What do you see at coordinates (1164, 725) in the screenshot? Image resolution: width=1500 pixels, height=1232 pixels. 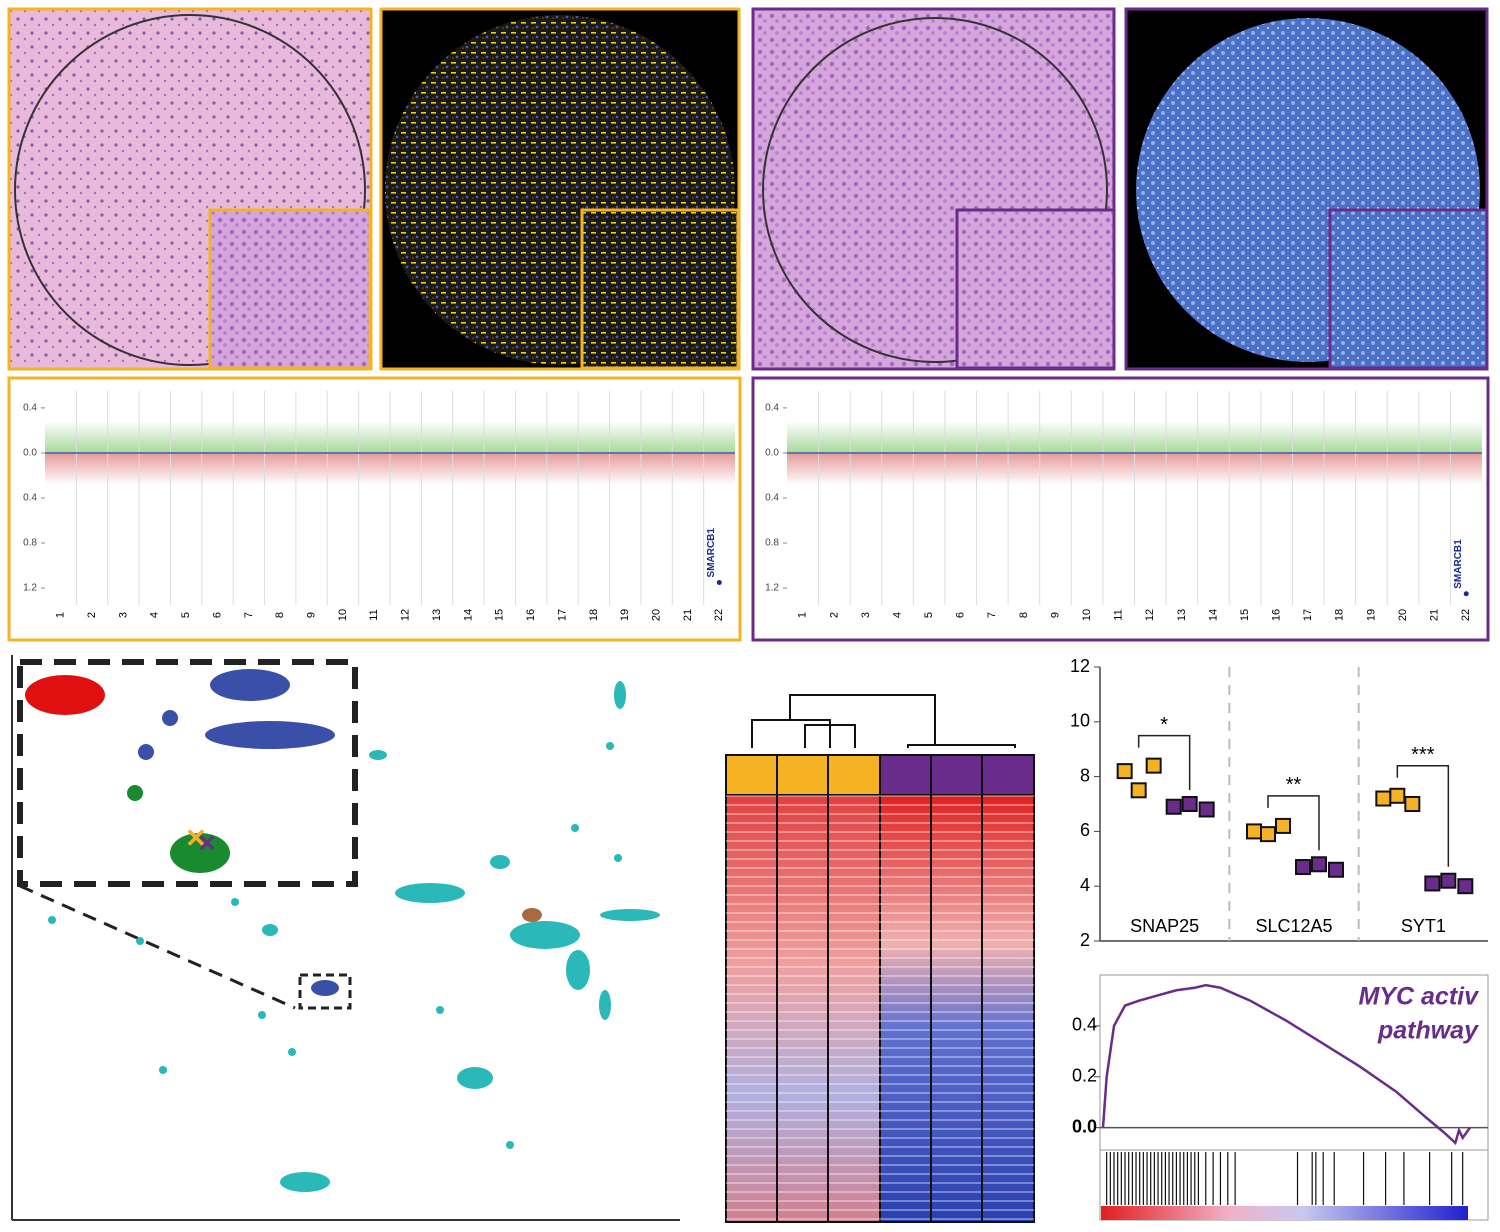 I see `significance-label: *` at bounding box center [1164, 725].